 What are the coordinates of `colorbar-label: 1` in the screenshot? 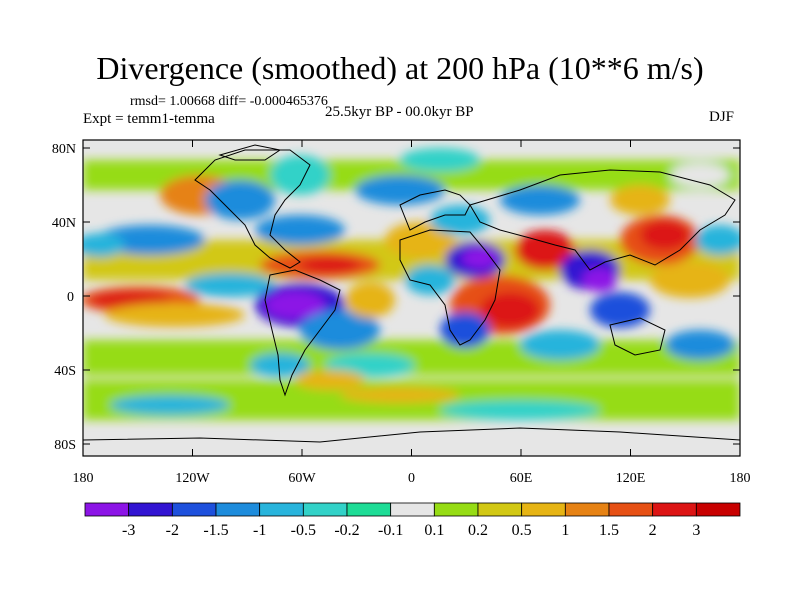 It's located at (565, 530).